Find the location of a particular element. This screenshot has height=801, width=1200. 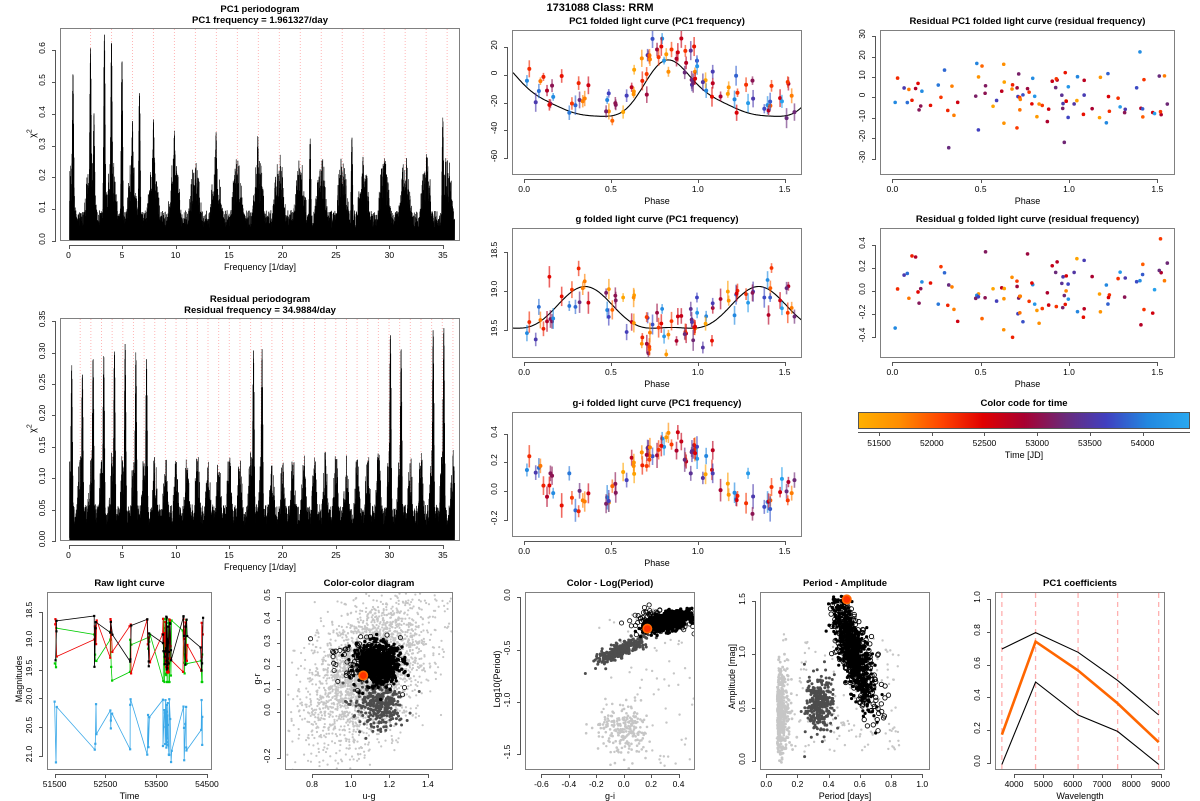

residual-periodogram-y-ticklabel: 0.20 is located at coordinates (42, 413).